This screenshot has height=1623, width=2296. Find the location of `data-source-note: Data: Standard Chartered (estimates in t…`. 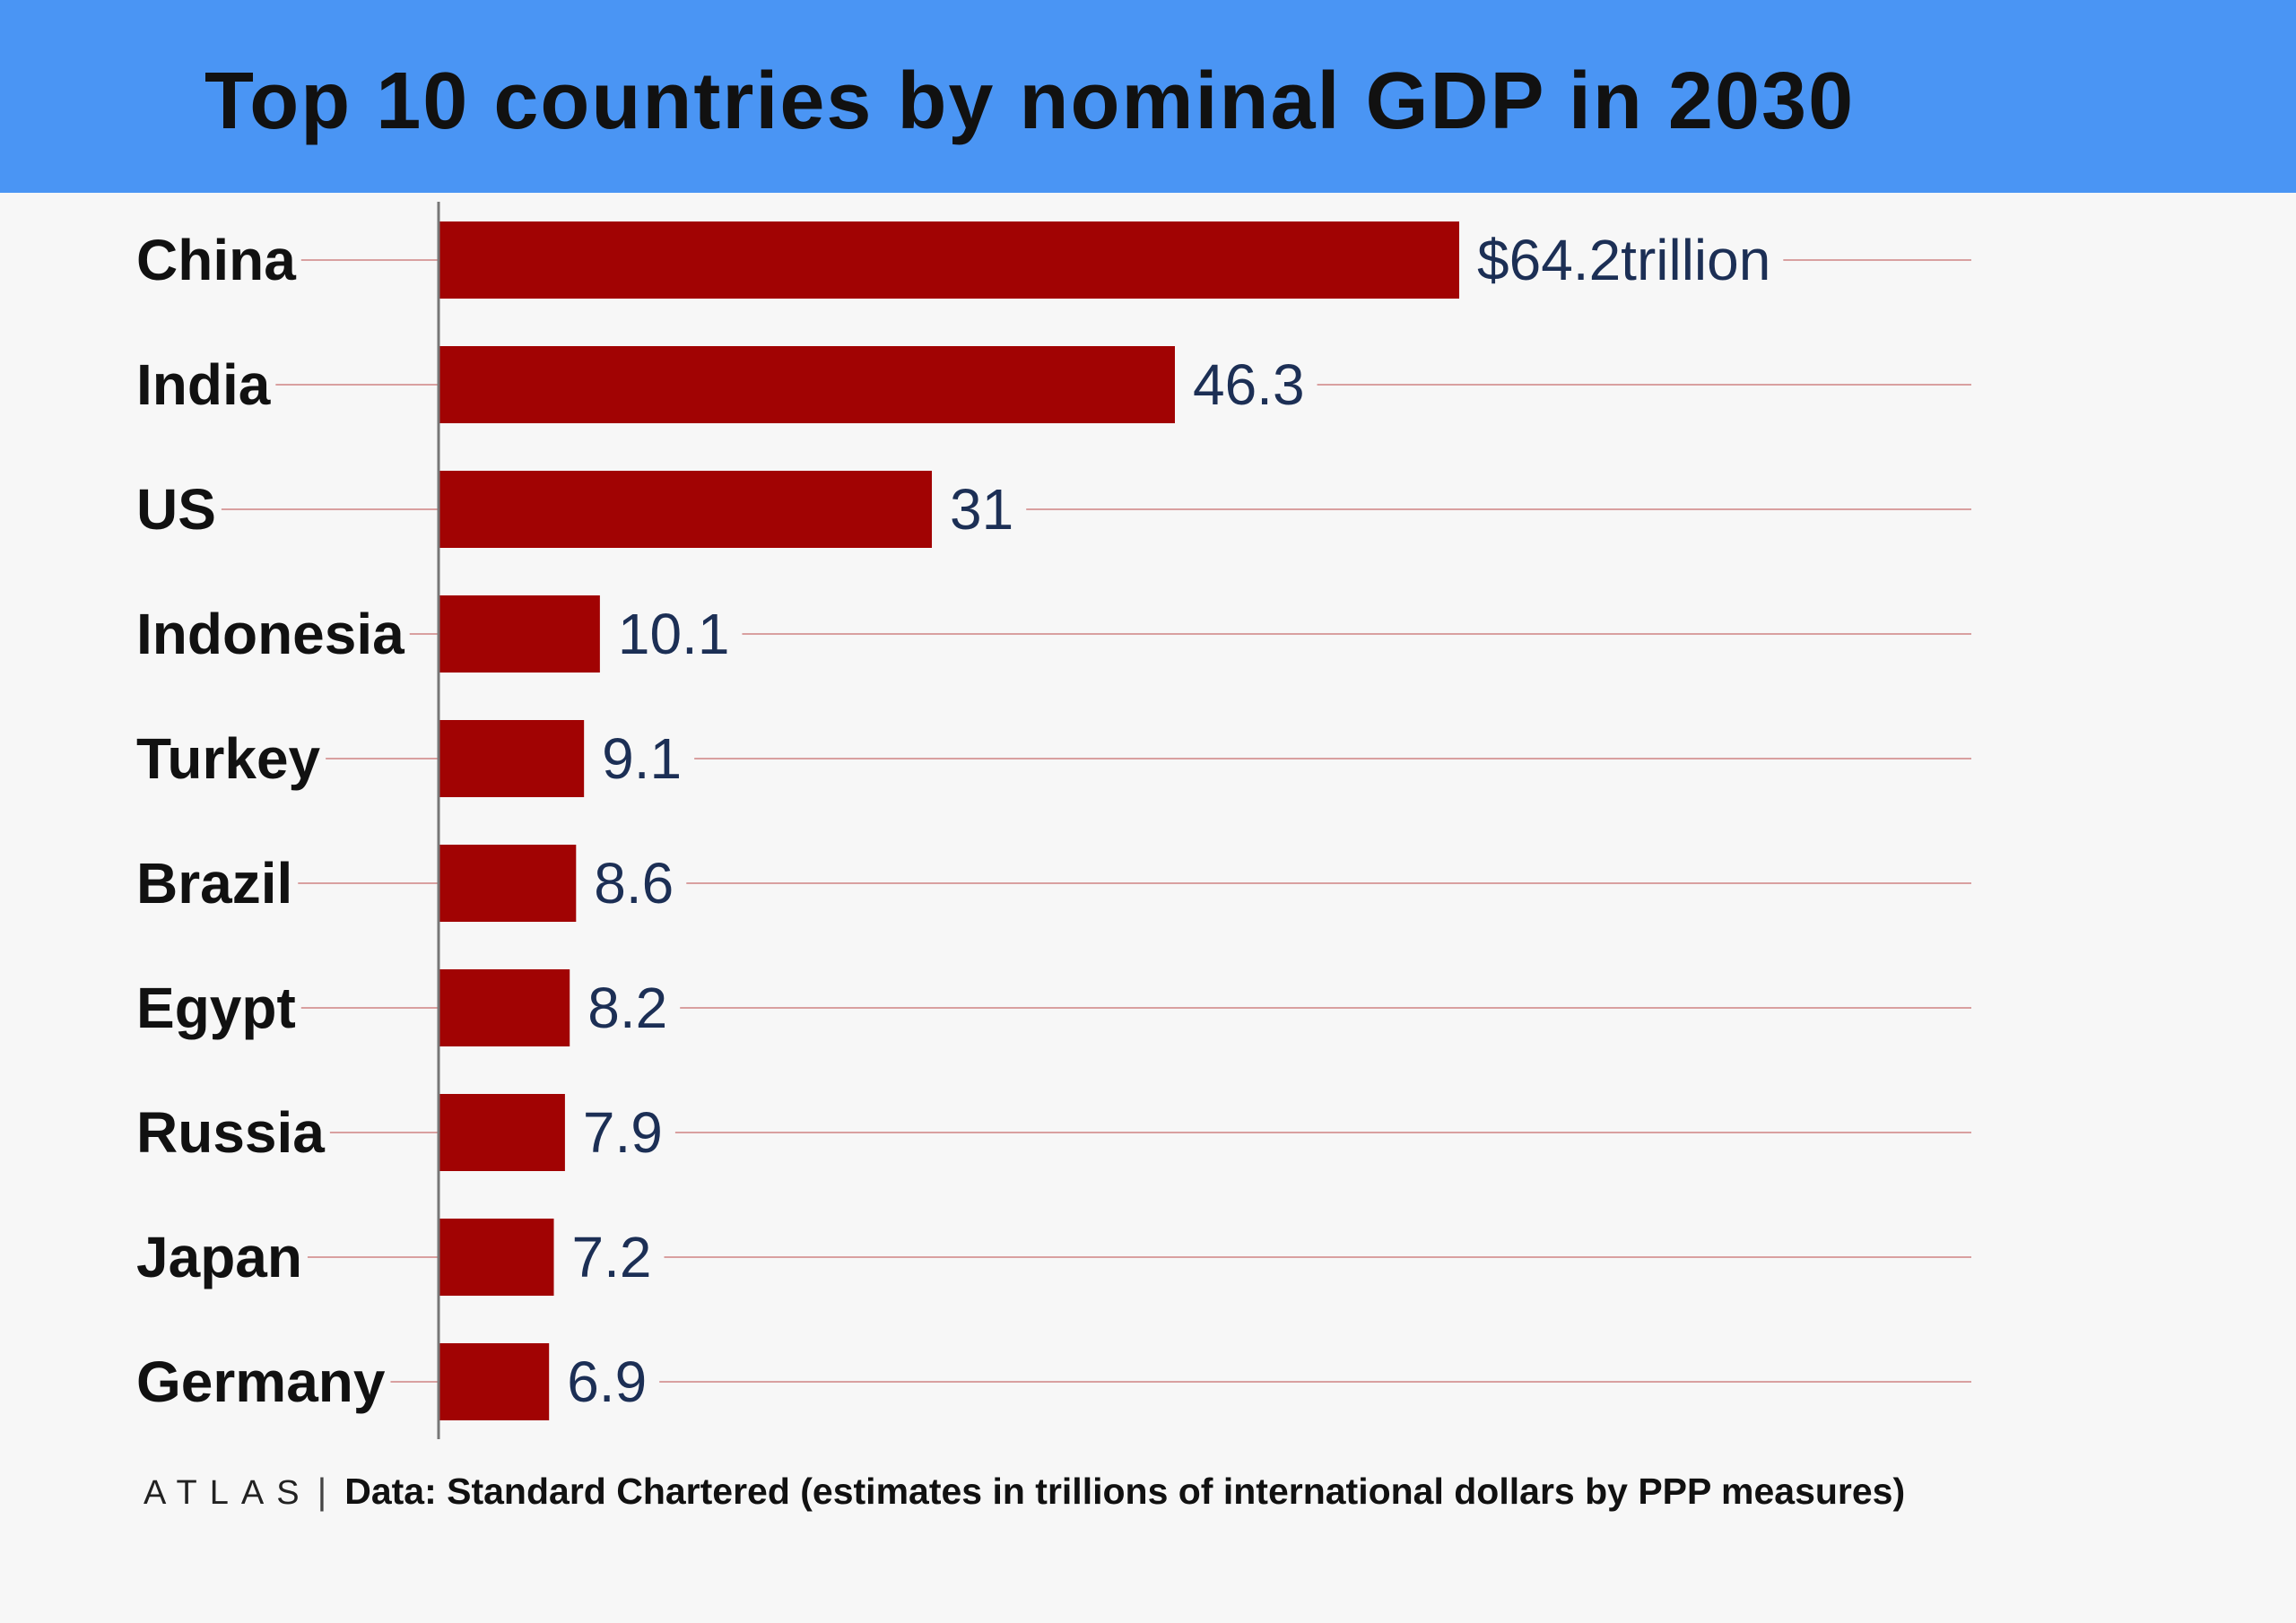

data-source-note: Data: Standard Chartered (estimates in t… is located at coordinates (1125, 1491).